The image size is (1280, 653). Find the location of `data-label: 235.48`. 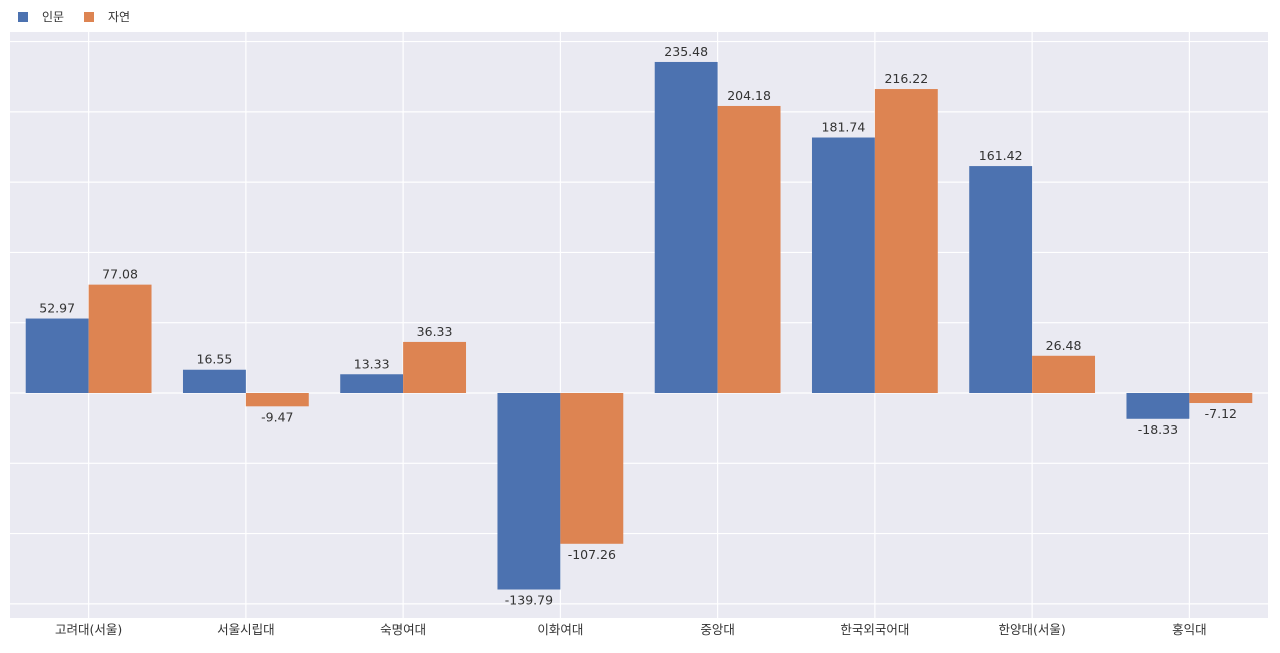

data-label: 235.48 is located at coordinates (686, 51).